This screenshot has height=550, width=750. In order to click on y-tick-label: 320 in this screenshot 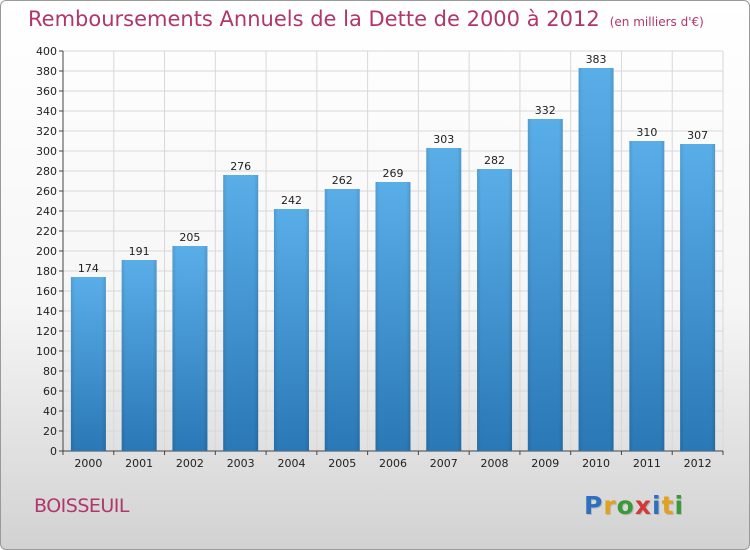, I will do `click(46, 131)`.